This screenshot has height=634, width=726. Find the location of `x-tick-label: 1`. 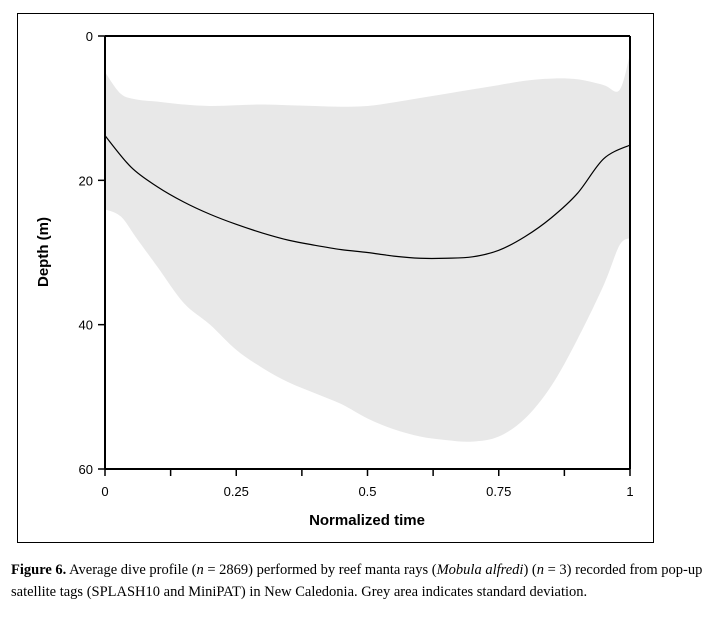

x-tick-label: 1 is located at coordinates (629, 491).